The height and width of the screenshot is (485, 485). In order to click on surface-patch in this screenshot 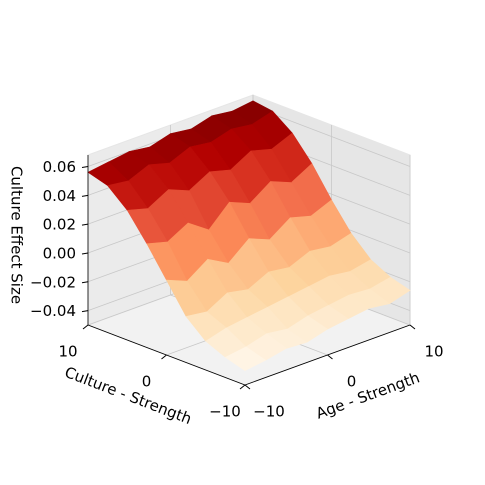, I will do `click(245, 358)`.